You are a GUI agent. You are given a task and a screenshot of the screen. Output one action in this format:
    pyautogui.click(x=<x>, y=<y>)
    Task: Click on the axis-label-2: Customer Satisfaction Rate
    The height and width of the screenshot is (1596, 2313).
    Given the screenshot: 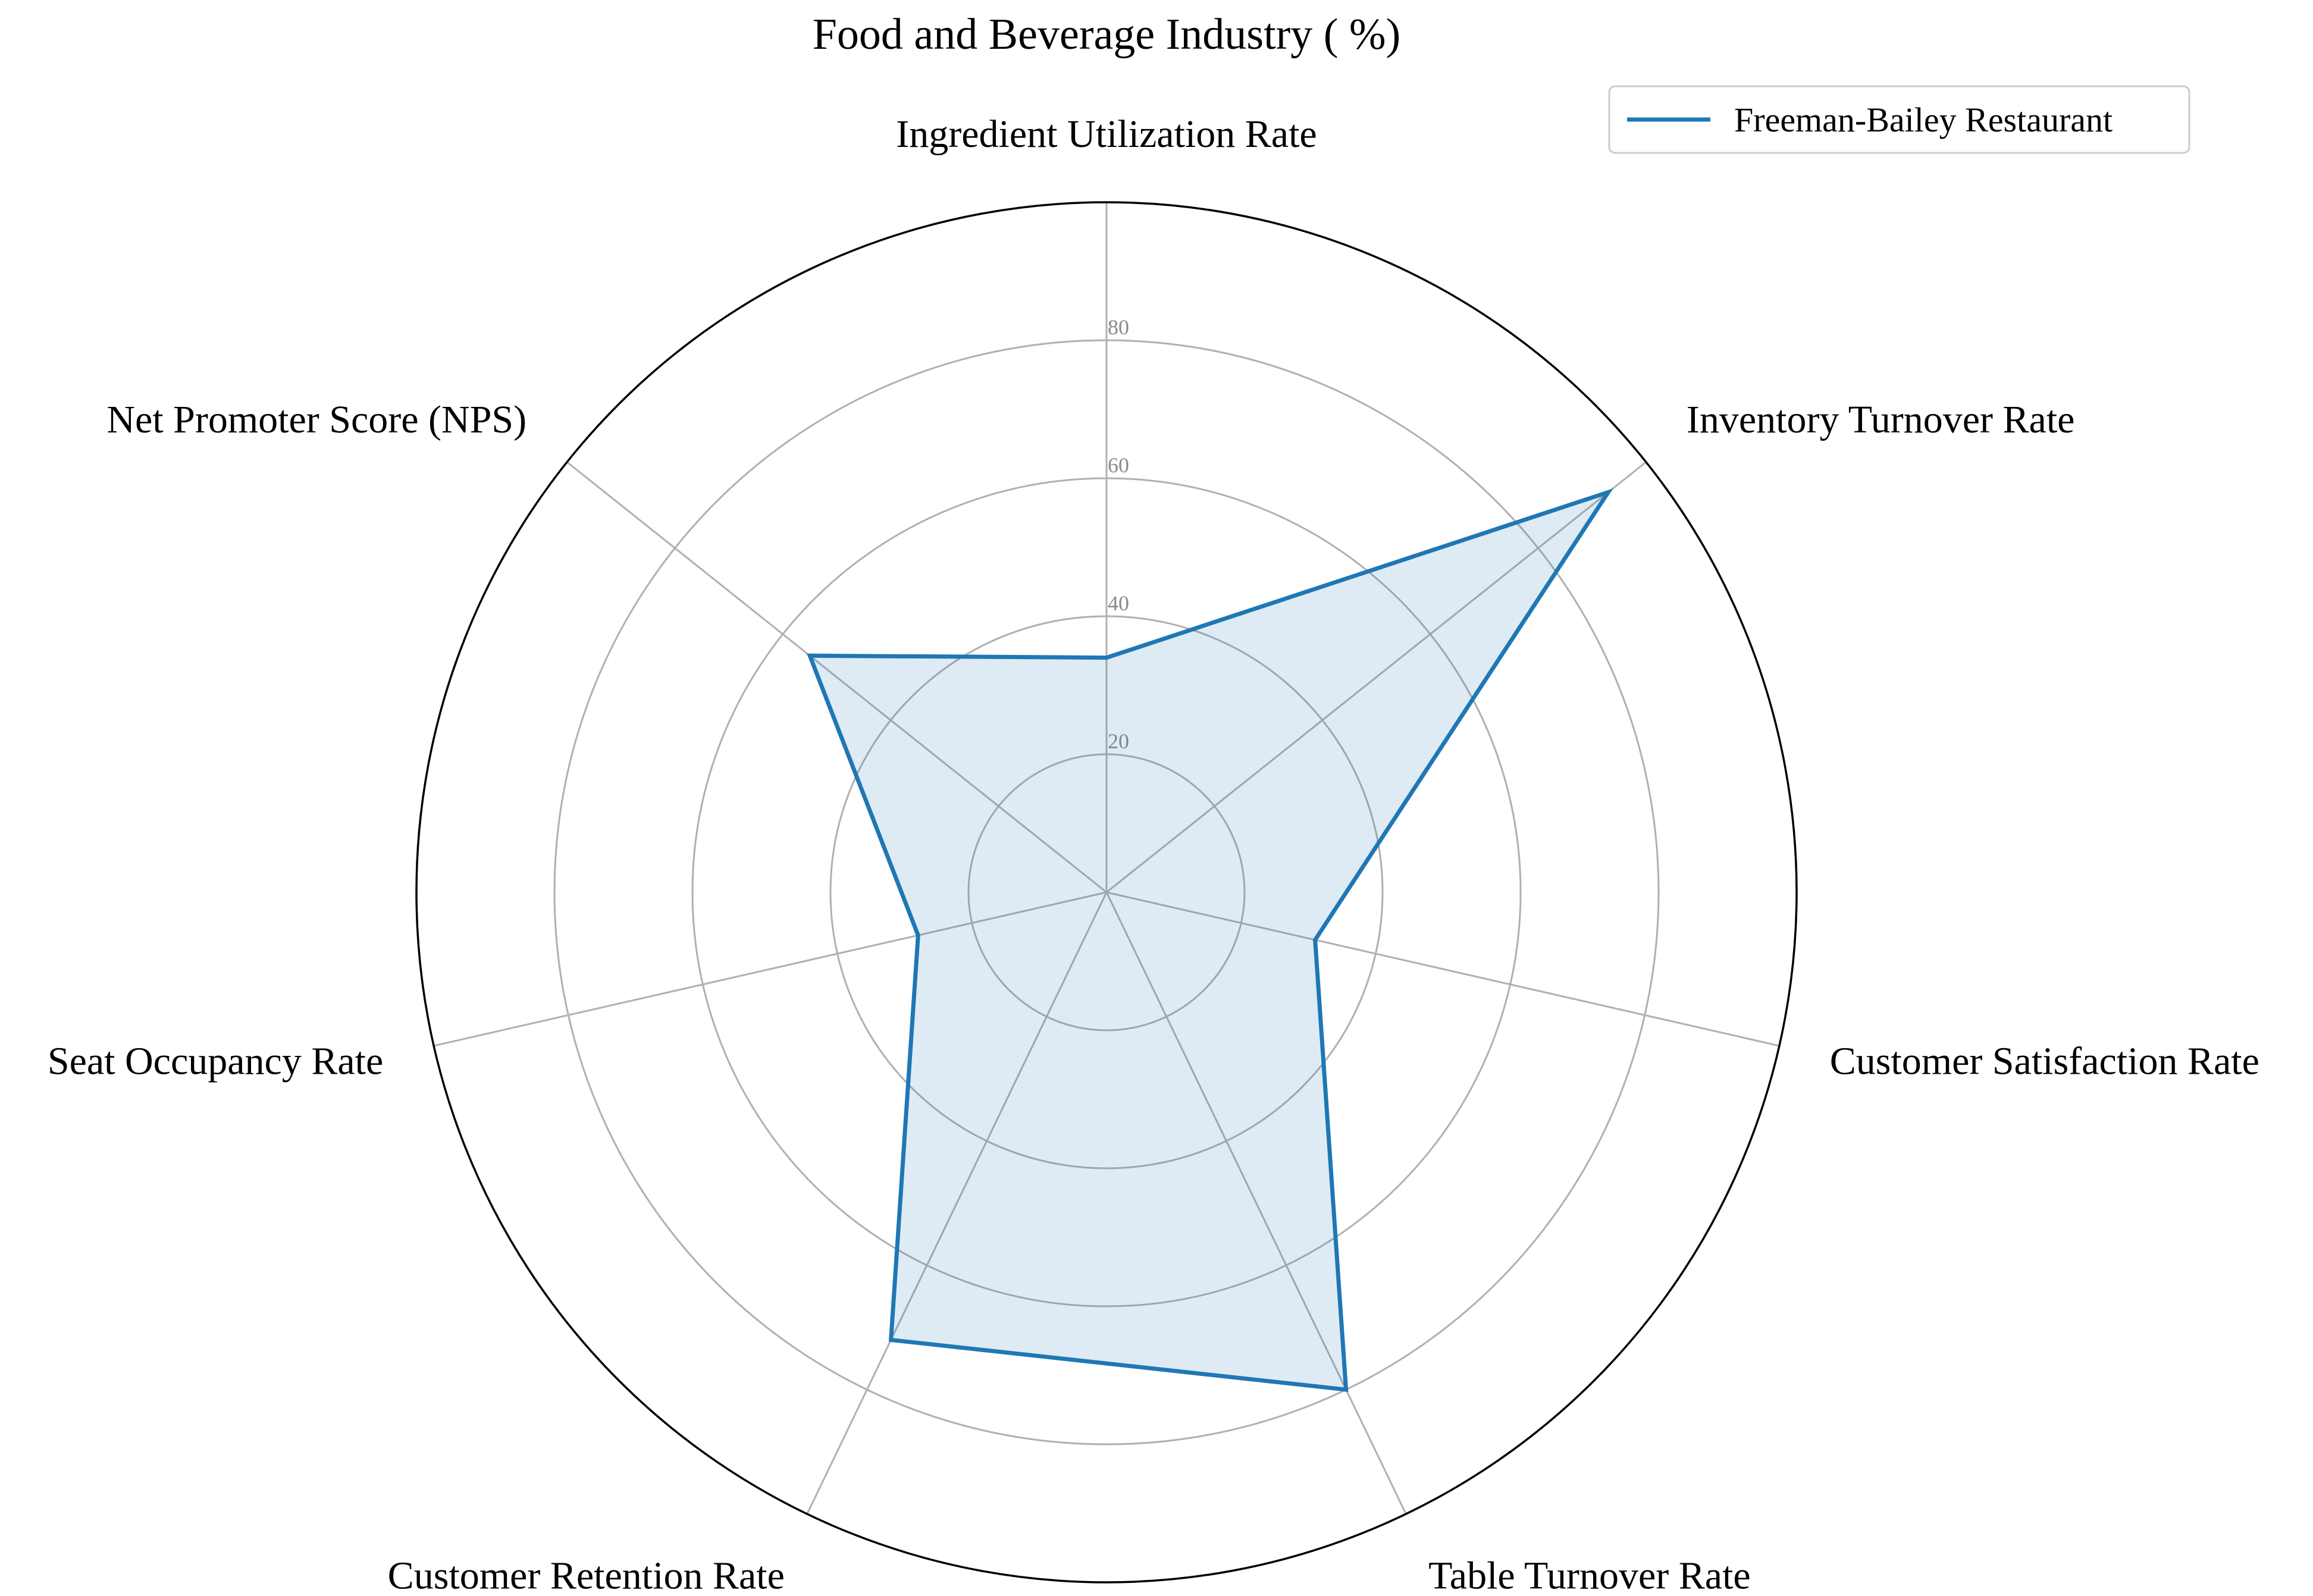 What is the action you would take?
    pyautogui.click(x=2045, y=1061)
    